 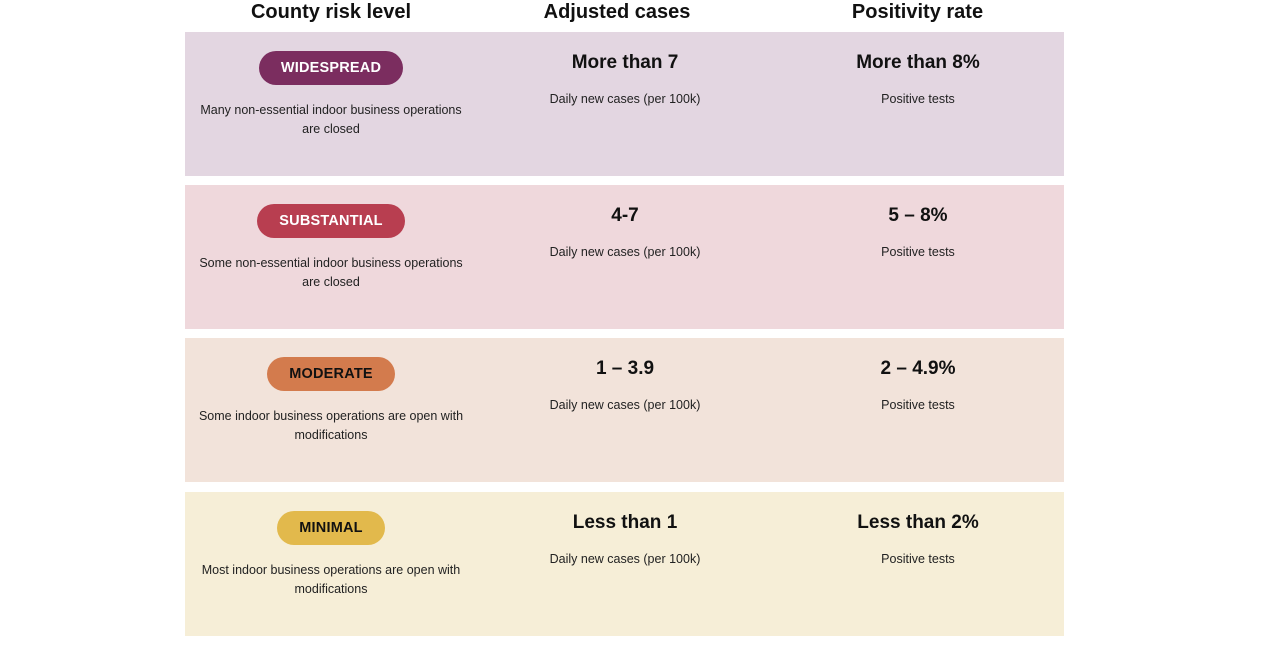 I want to click on positivity-value: Less than 2%, so click(x=918, y=522).